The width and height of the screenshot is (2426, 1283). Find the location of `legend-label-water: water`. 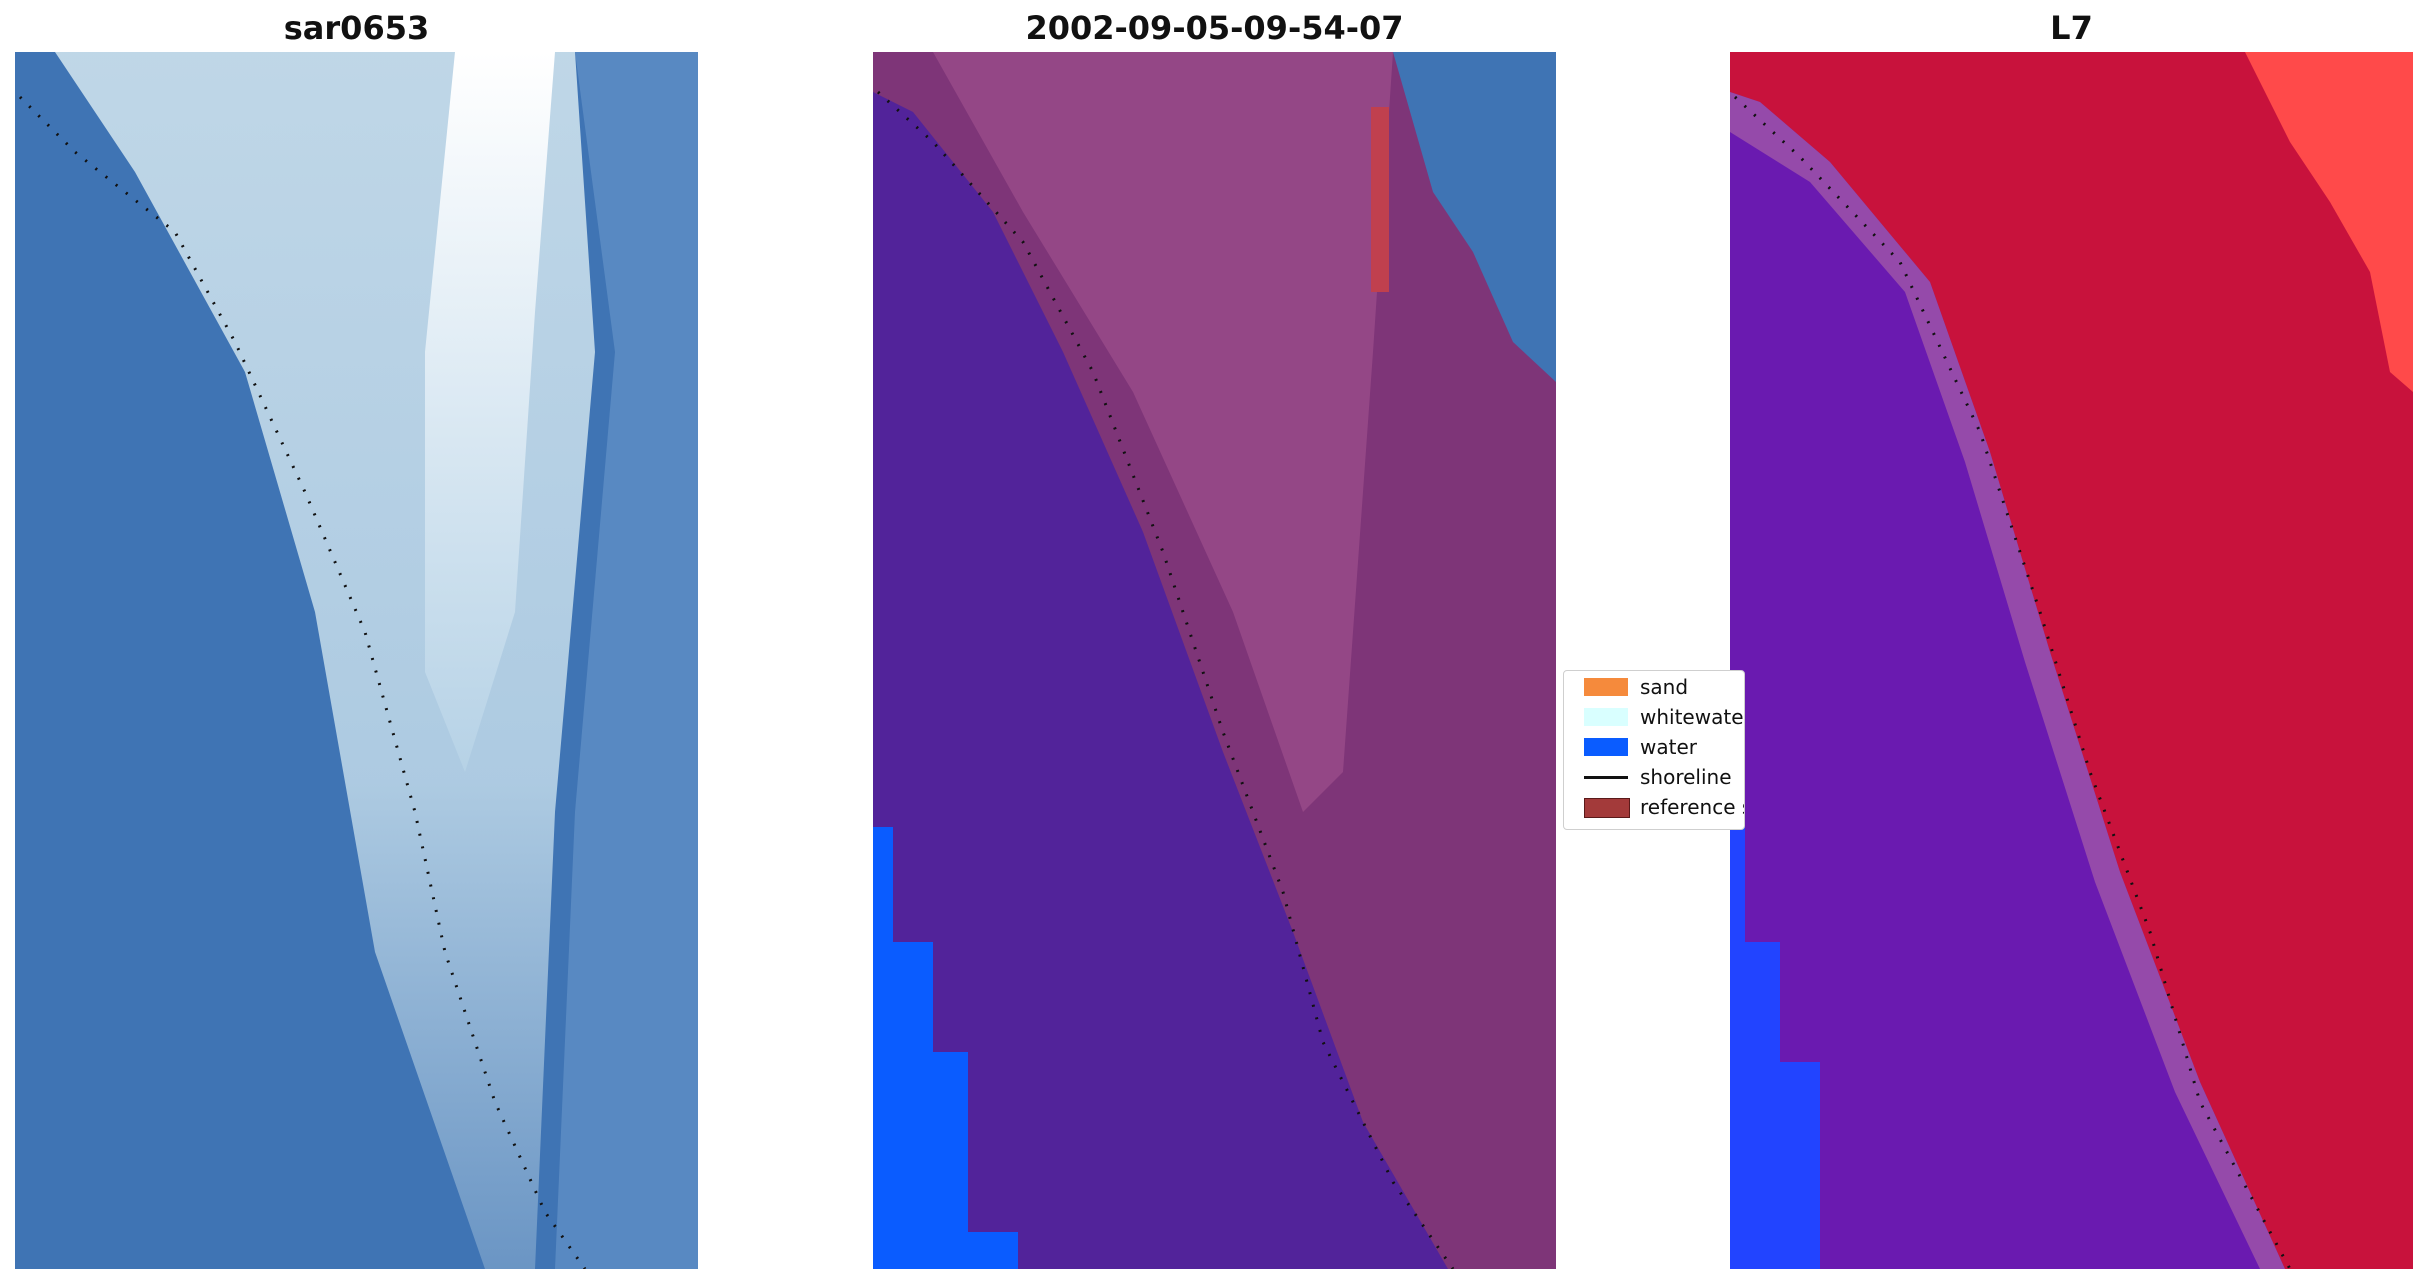

legend-label-water: water is located at coordinates (1668, 747).